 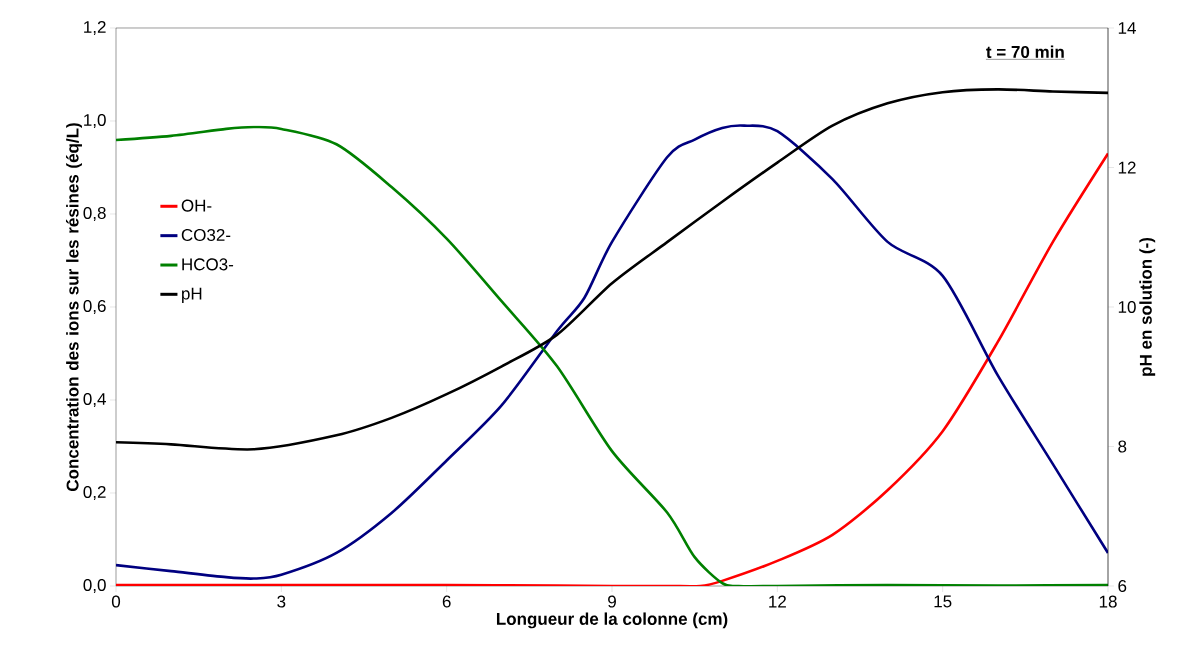 I want to click on y-tick-label: 0,2, so click(x=94, y=493).